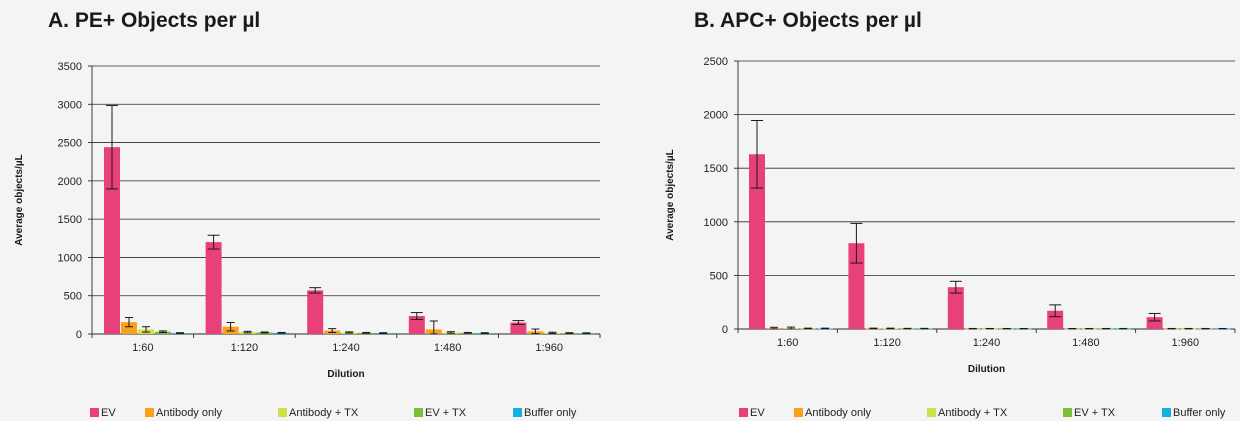  What do you see at coordinates (808, 20) in the screenshot?
I see `chart-title: B. APC+ Objects per µl` at bounding box center [808, 20].